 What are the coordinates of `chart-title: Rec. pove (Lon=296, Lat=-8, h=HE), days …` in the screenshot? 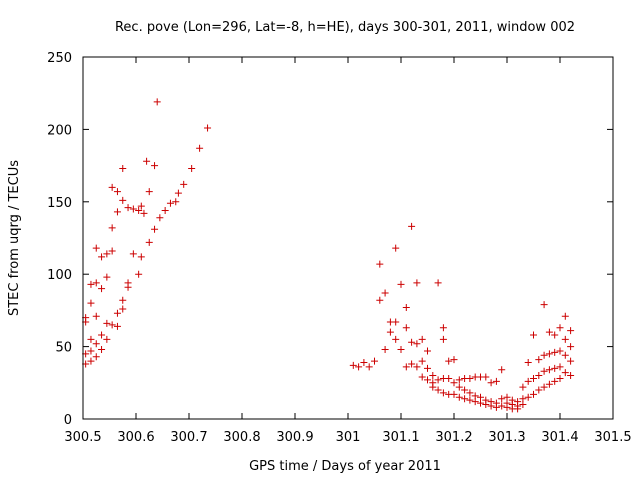 It's located at (345, 27).